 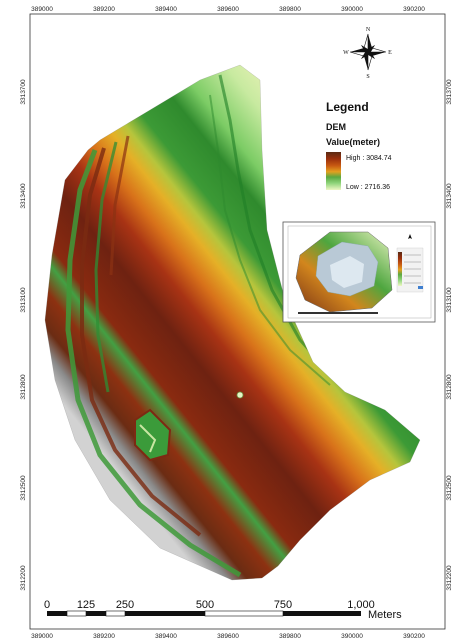 I want to click on y-tick-left: 3313400, so click(x=23, y=196).